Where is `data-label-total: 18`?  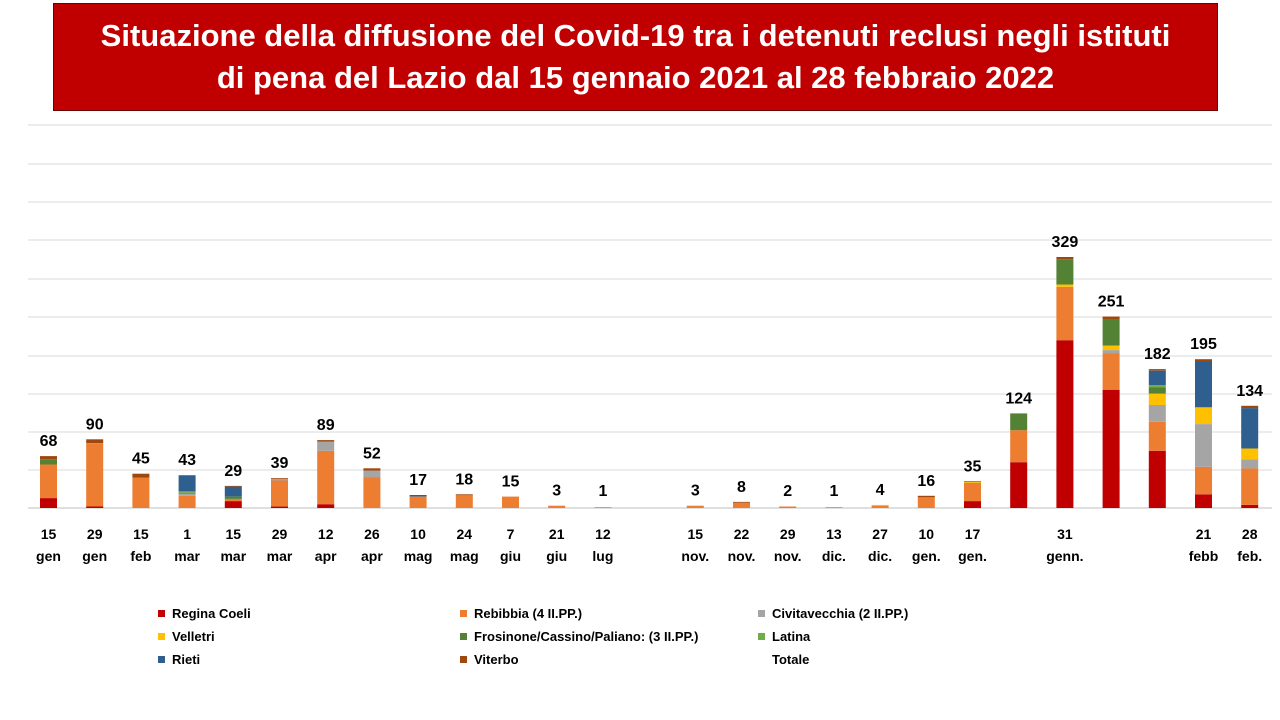
data-label-total: 18 is located at coordinates (464, 479).